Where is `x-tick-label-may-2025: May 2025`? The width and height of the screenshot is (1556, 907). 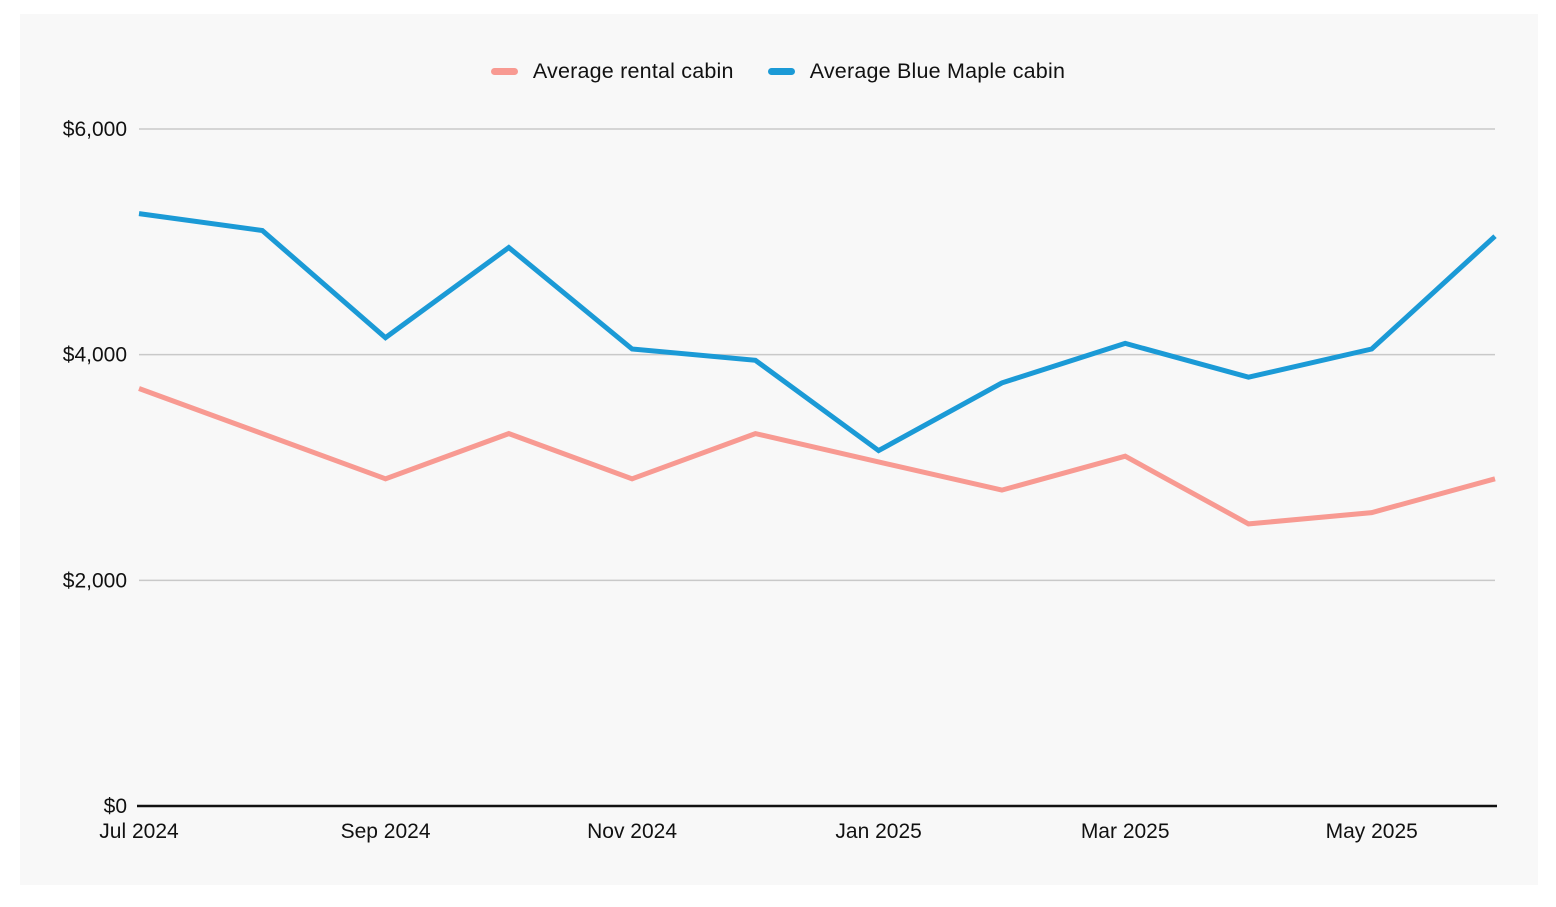 x-tick-label-may-2025: May 2025 is located at coordinates (1372, 831).